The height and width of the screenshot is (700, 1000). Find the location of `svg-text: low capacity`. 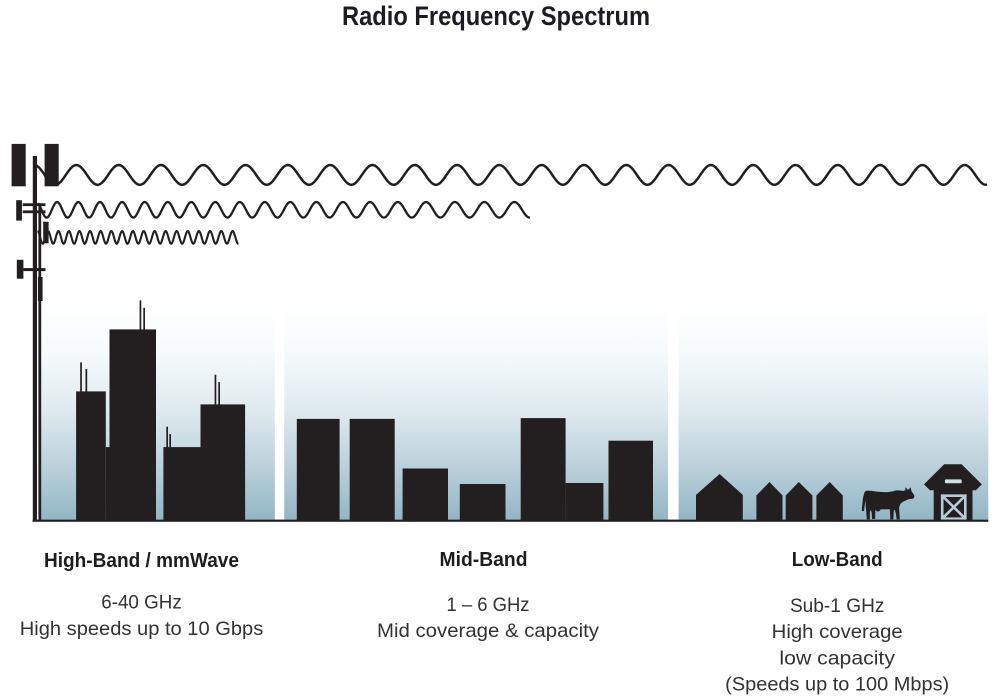

svg-text: low capacity is located at coordinates (837, 658).